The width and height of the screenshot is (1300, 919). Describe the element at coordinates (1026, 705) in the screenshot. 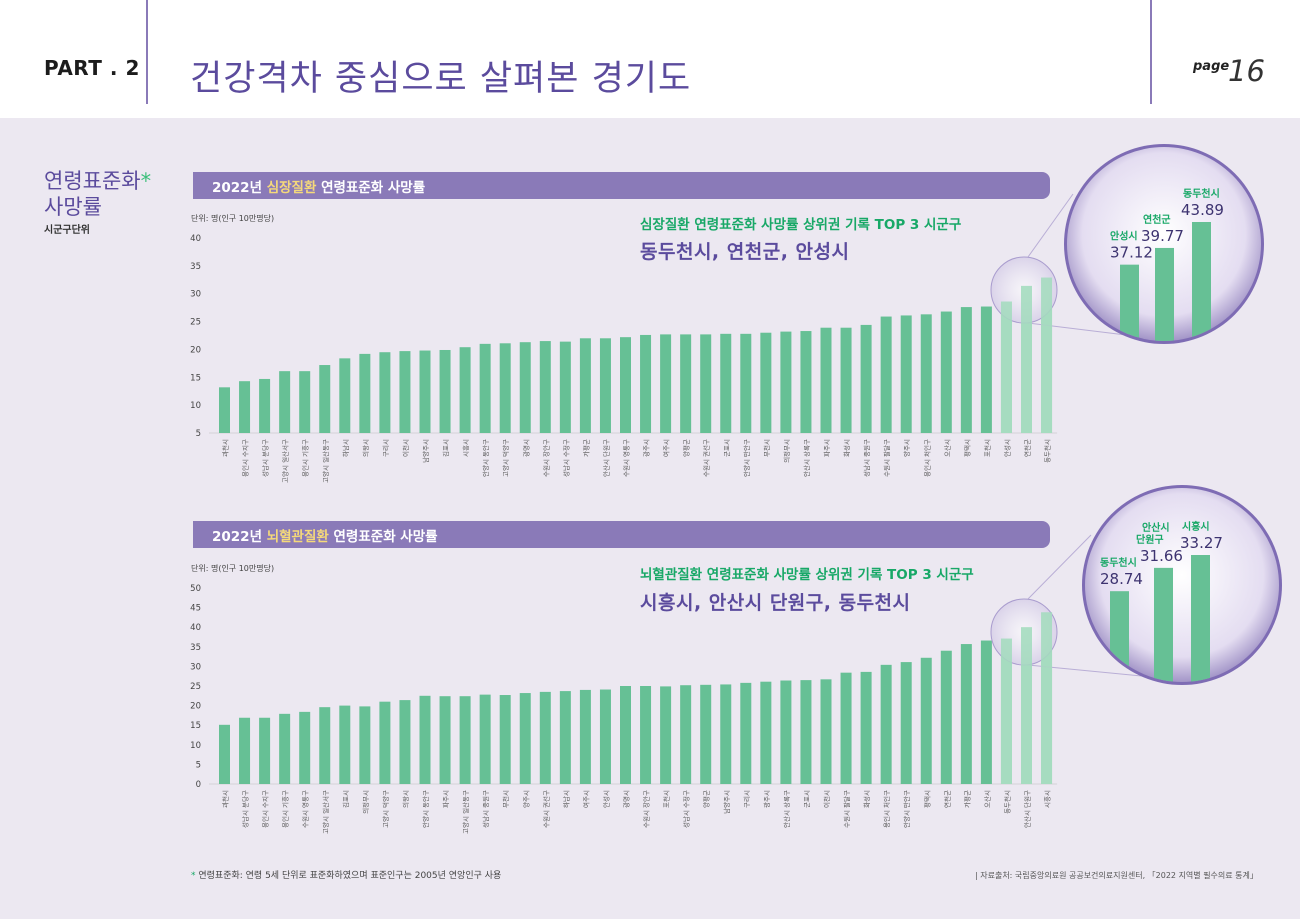

I see `chart2-bar-highlight` at that location.